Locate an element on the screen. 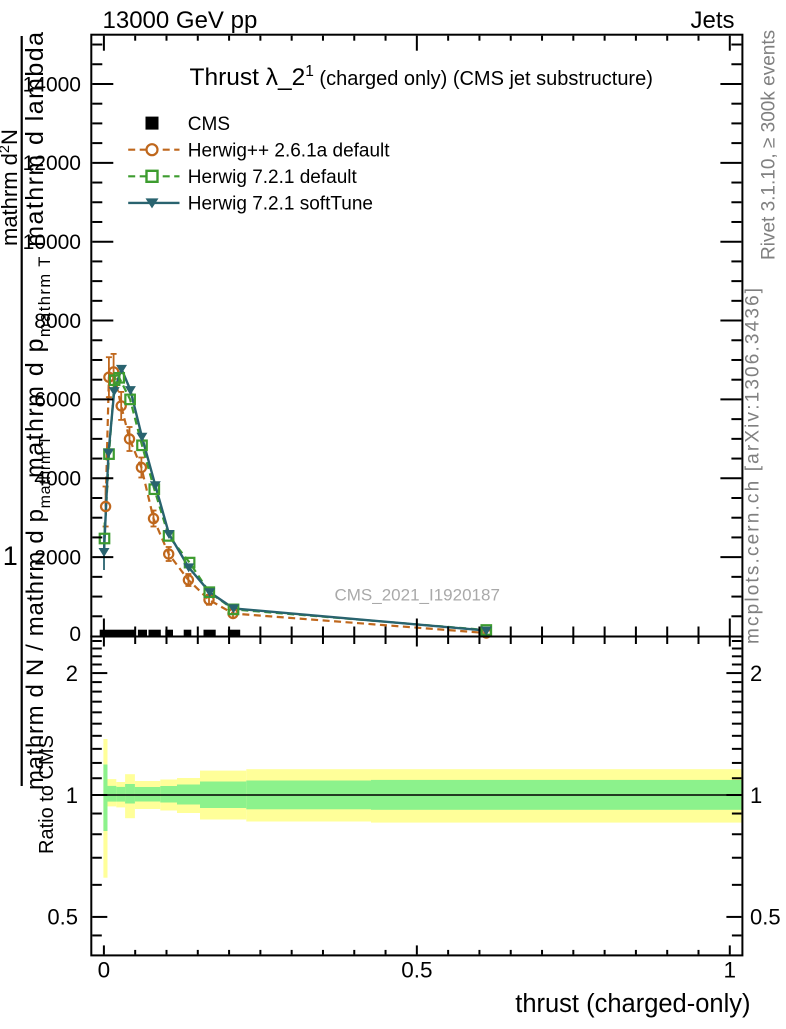 Image resolution: width=786 pixels, height=1029 pixels. svg-text: Ratio to CMS is located at coordinates (47, 794).